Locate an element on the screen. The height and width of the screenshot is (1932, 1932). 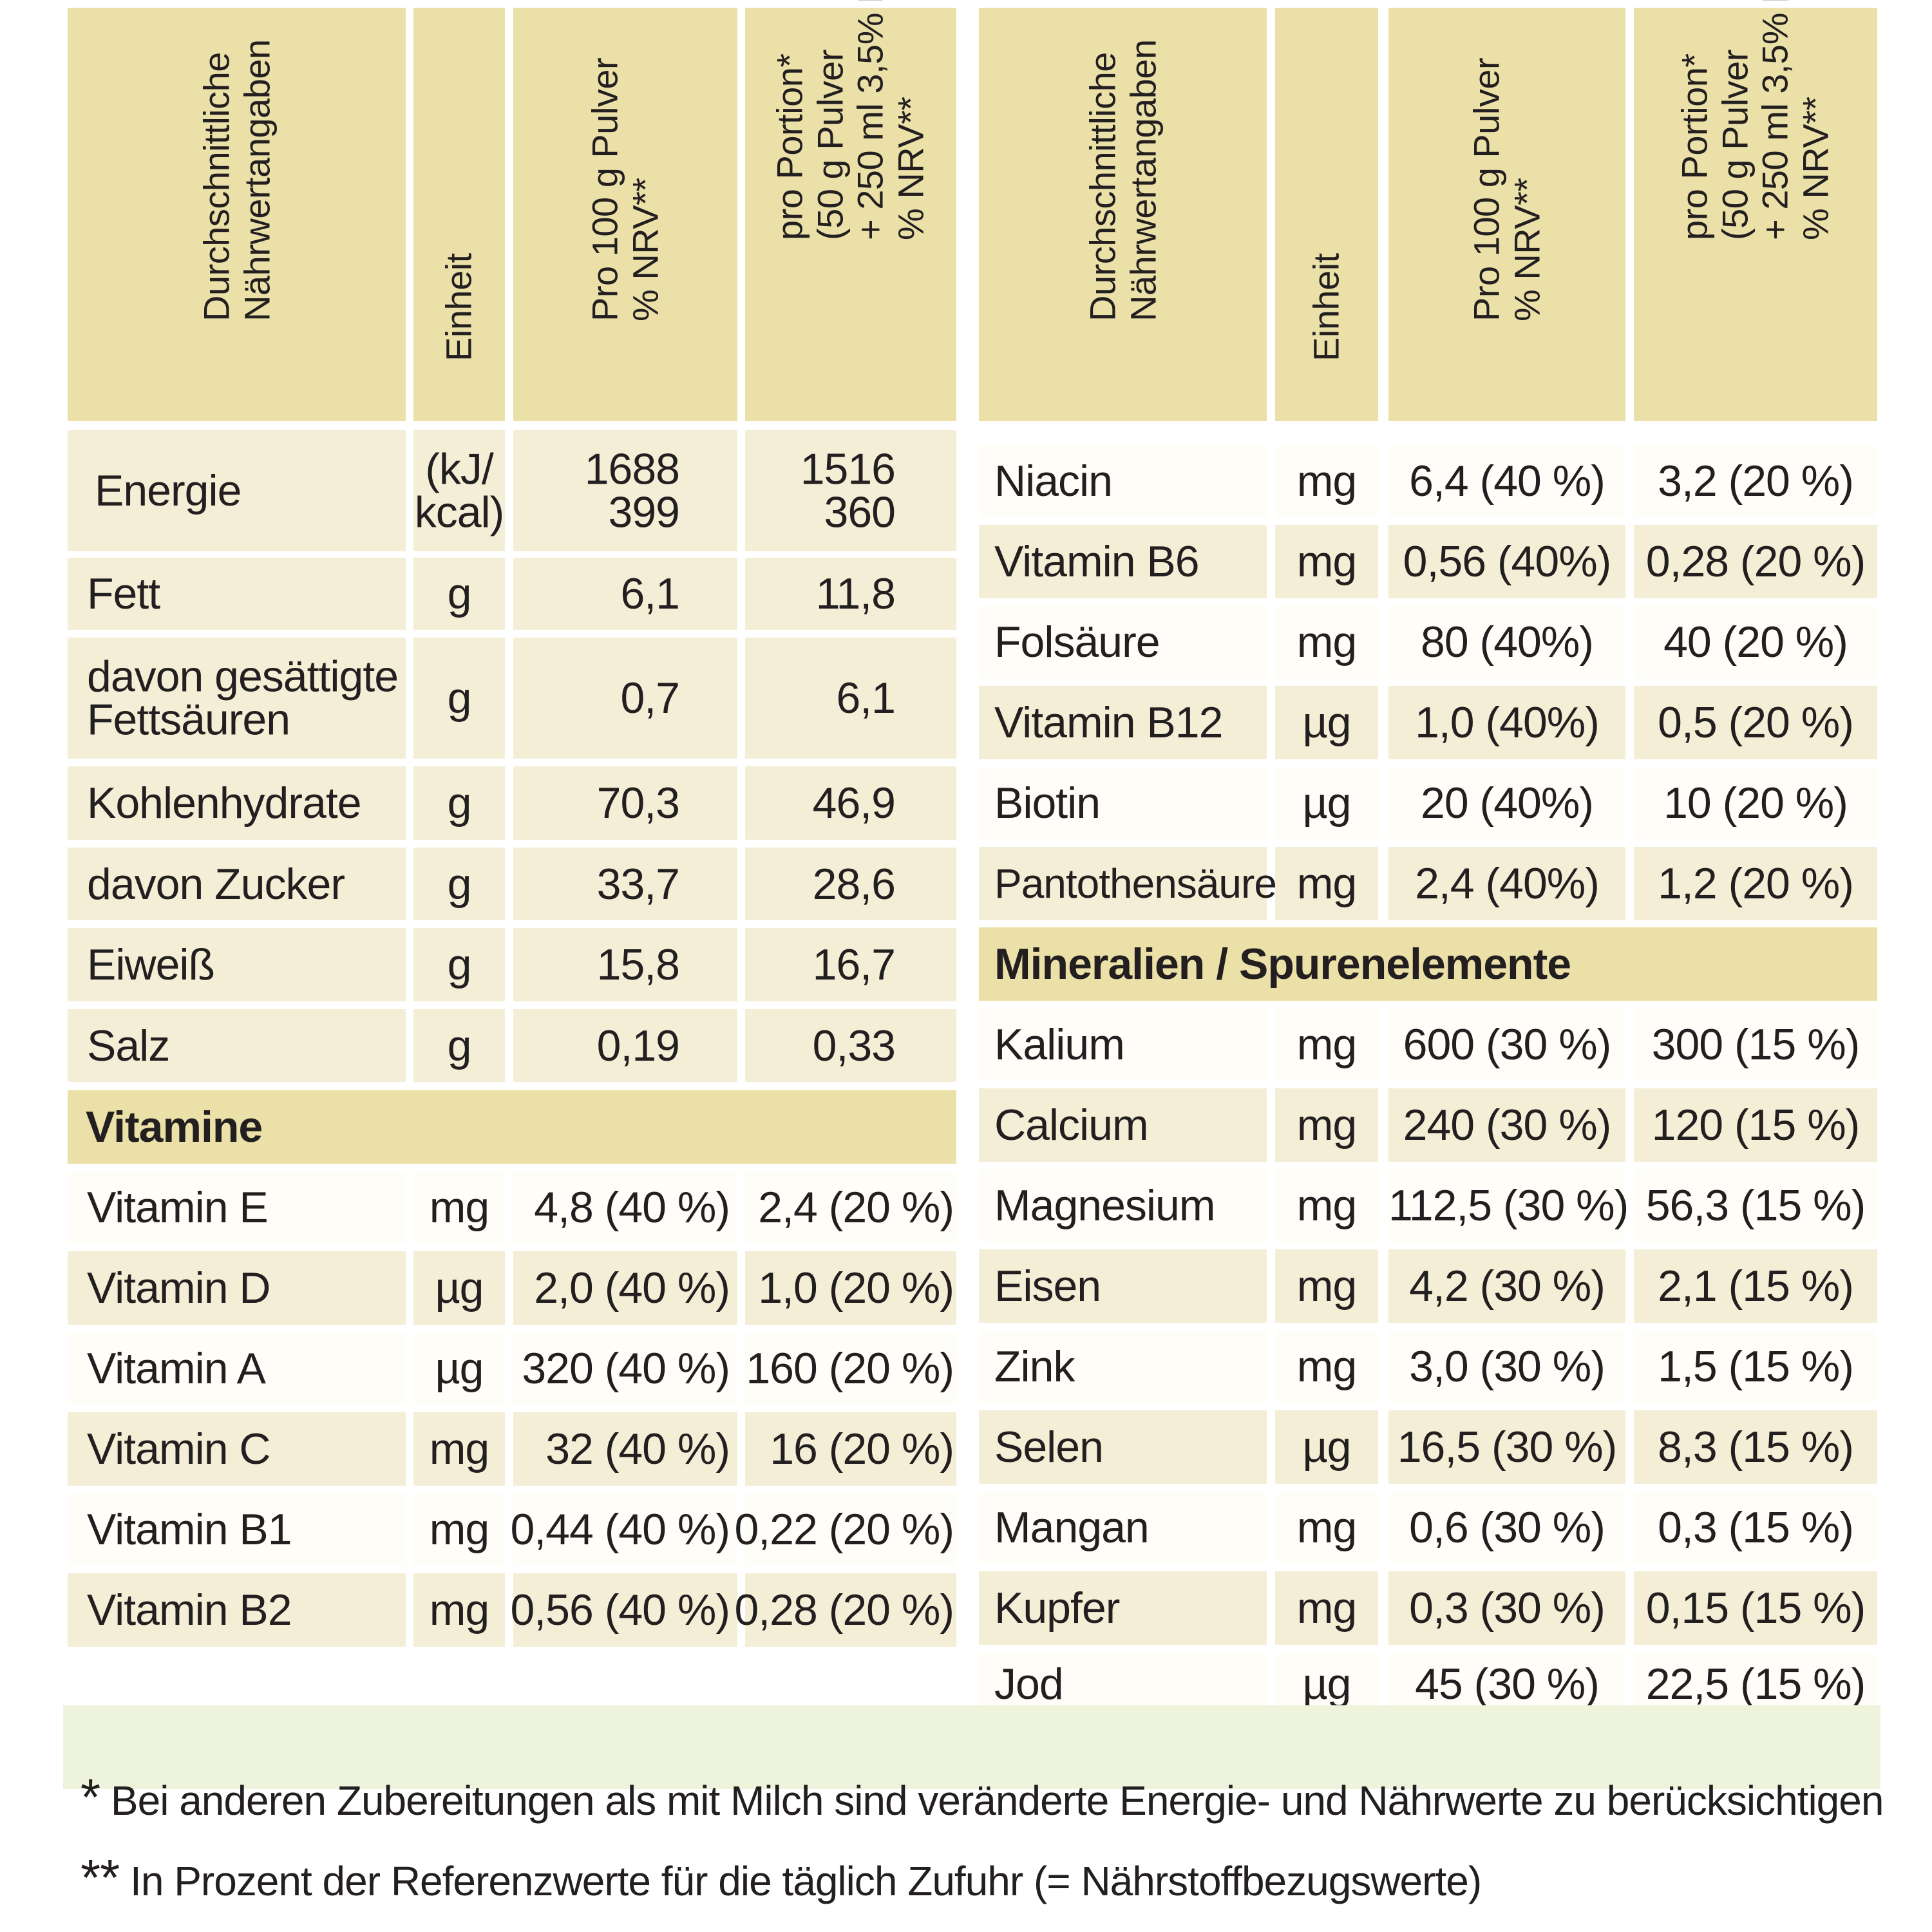
per100-value: 2,4 (40%) is located at coordinates (1508, 883).